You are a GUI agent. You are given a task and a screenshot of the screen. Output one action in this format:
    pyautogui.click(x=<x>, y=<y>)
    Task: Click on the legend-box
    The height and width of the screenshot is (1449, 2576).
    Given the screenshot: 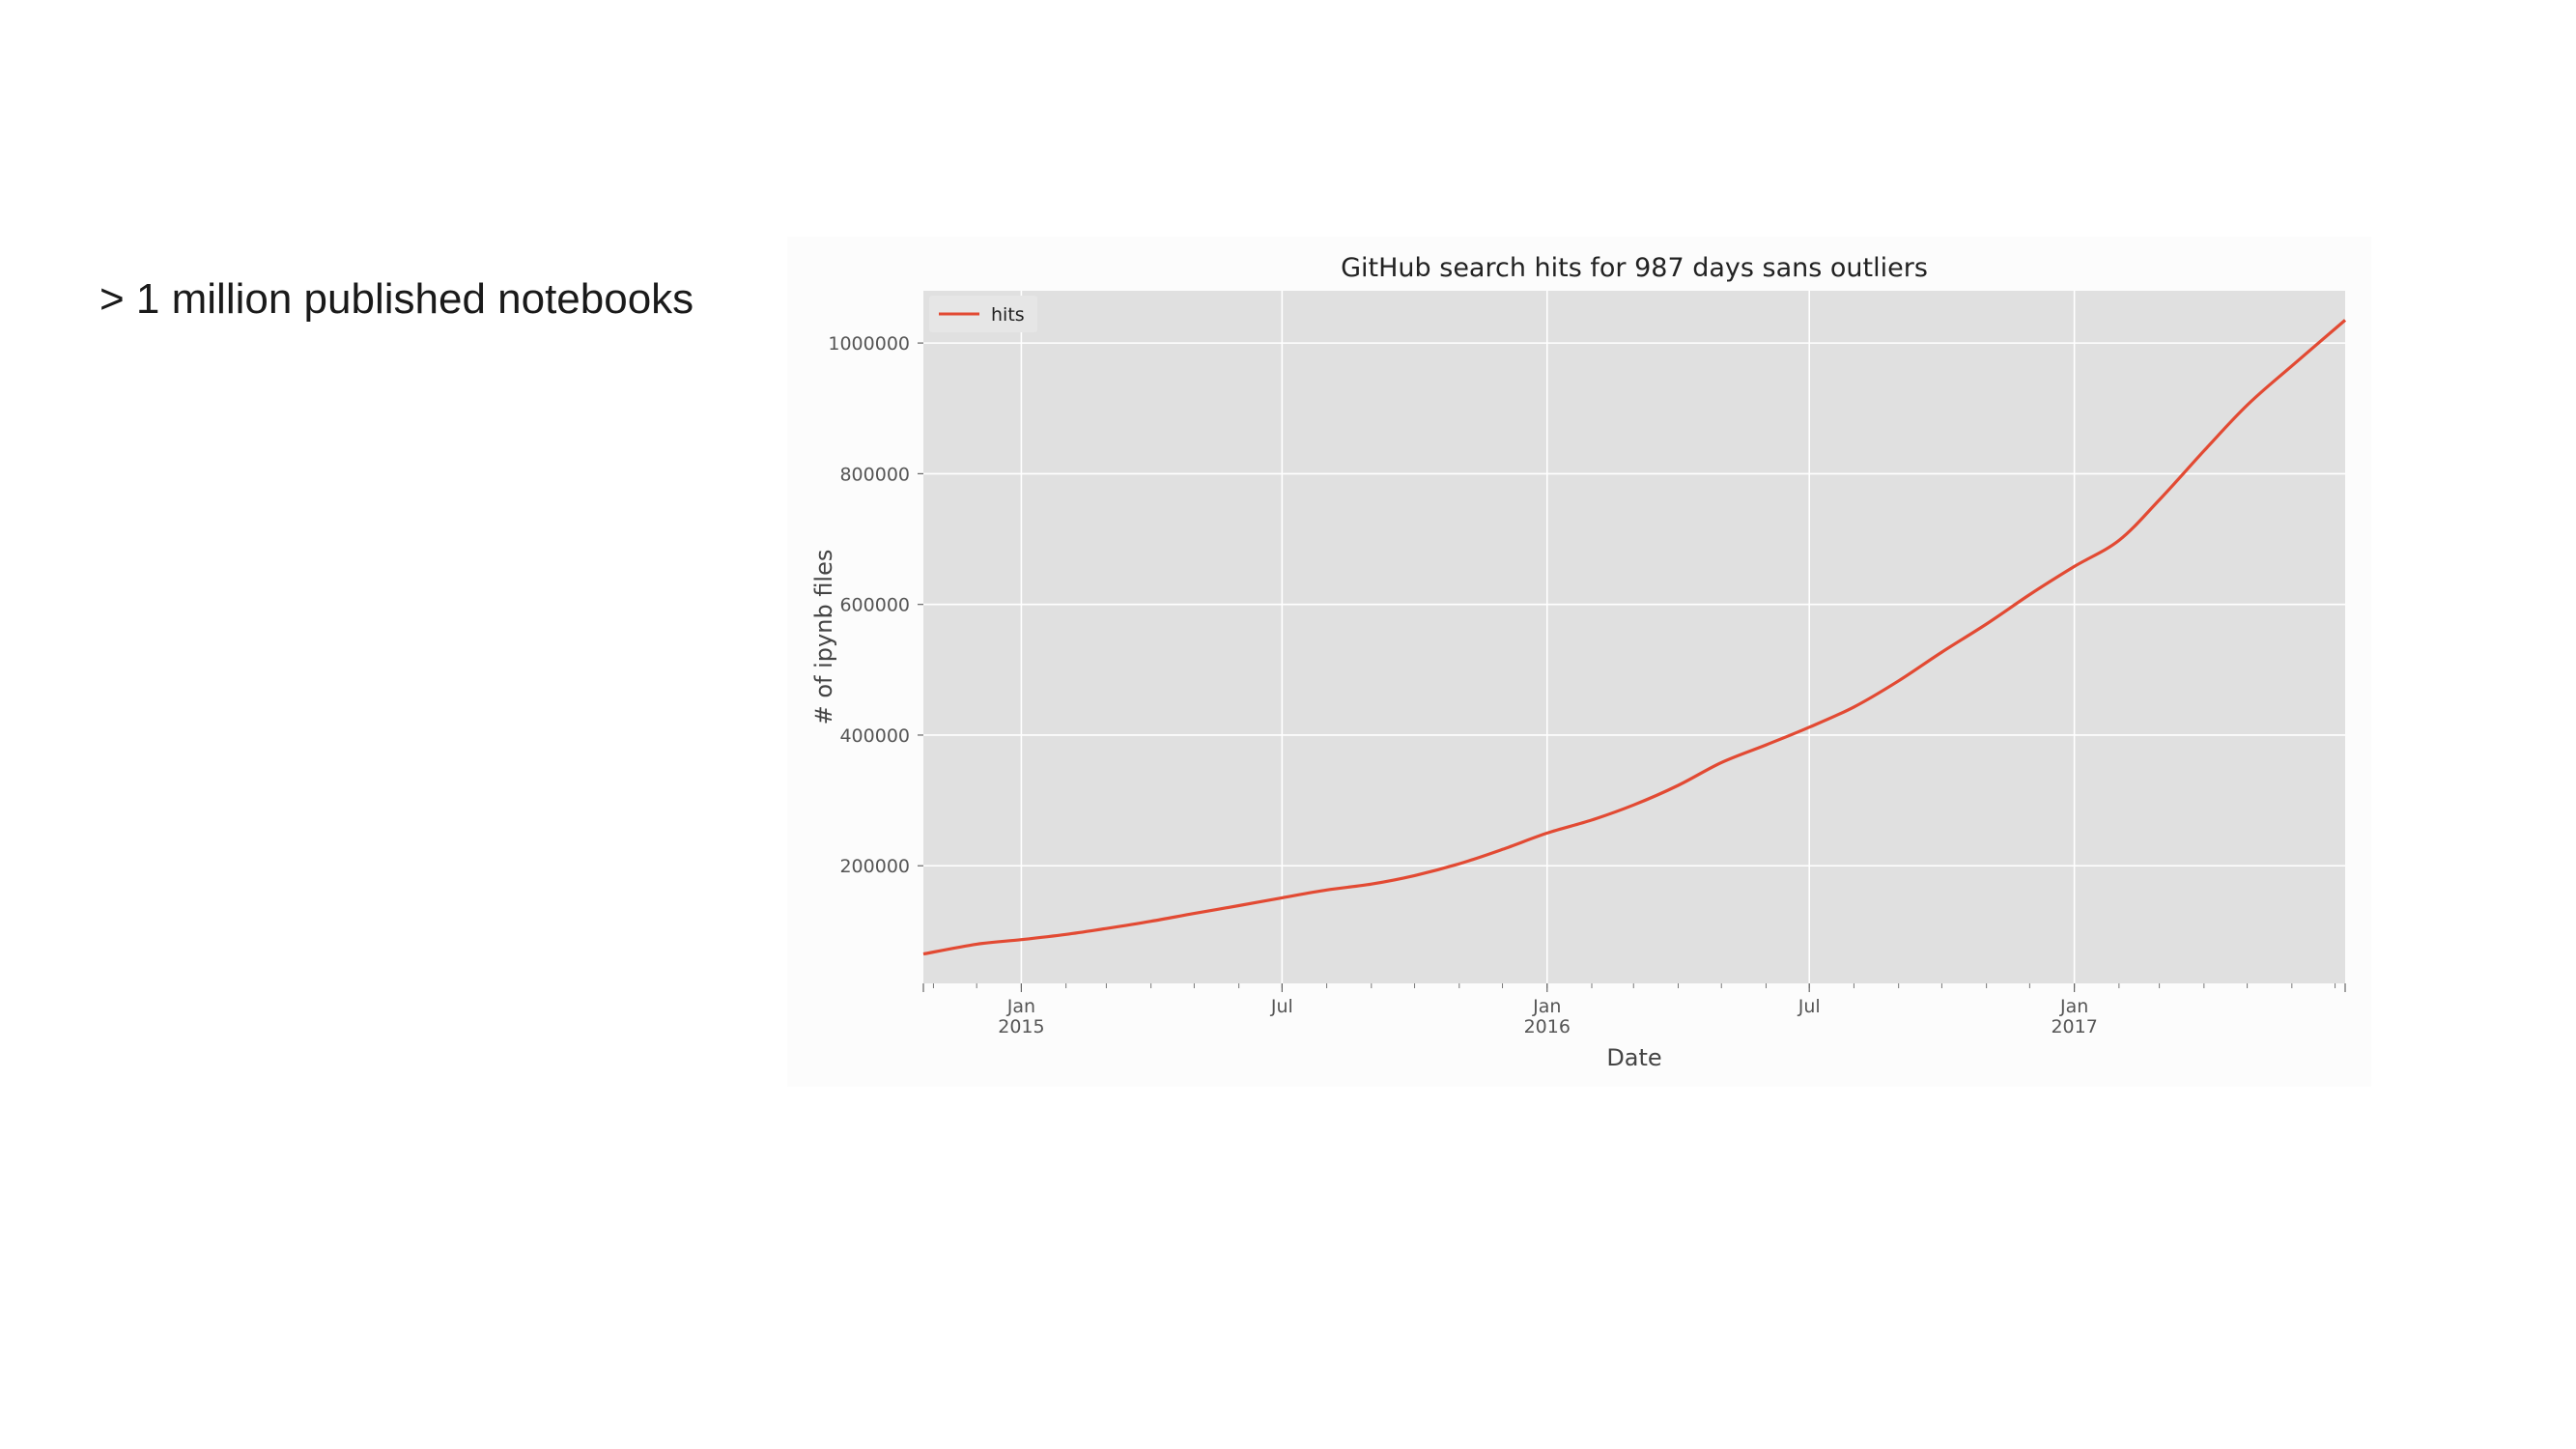 What is the action you would take?
    pyautogui.click(x=983, y=314)
    